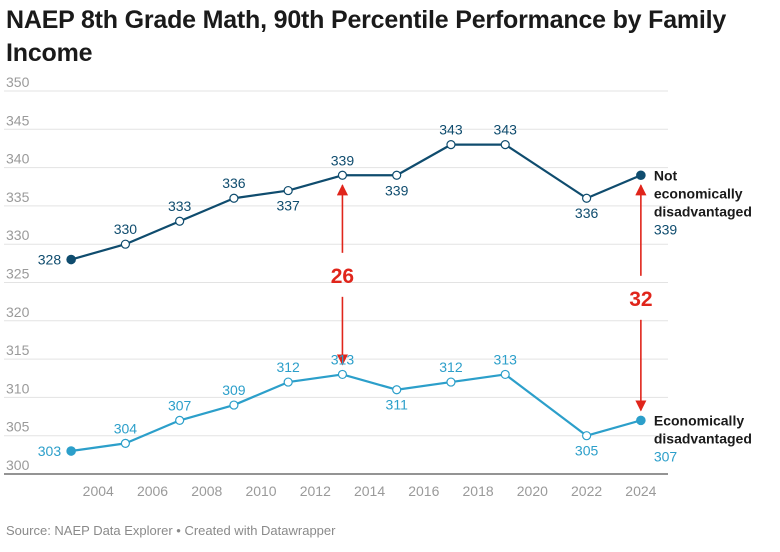 The height and width of the screenshot is (552, 780). I want to click on x-tick-label-2012: 2012, so click(315, 491).